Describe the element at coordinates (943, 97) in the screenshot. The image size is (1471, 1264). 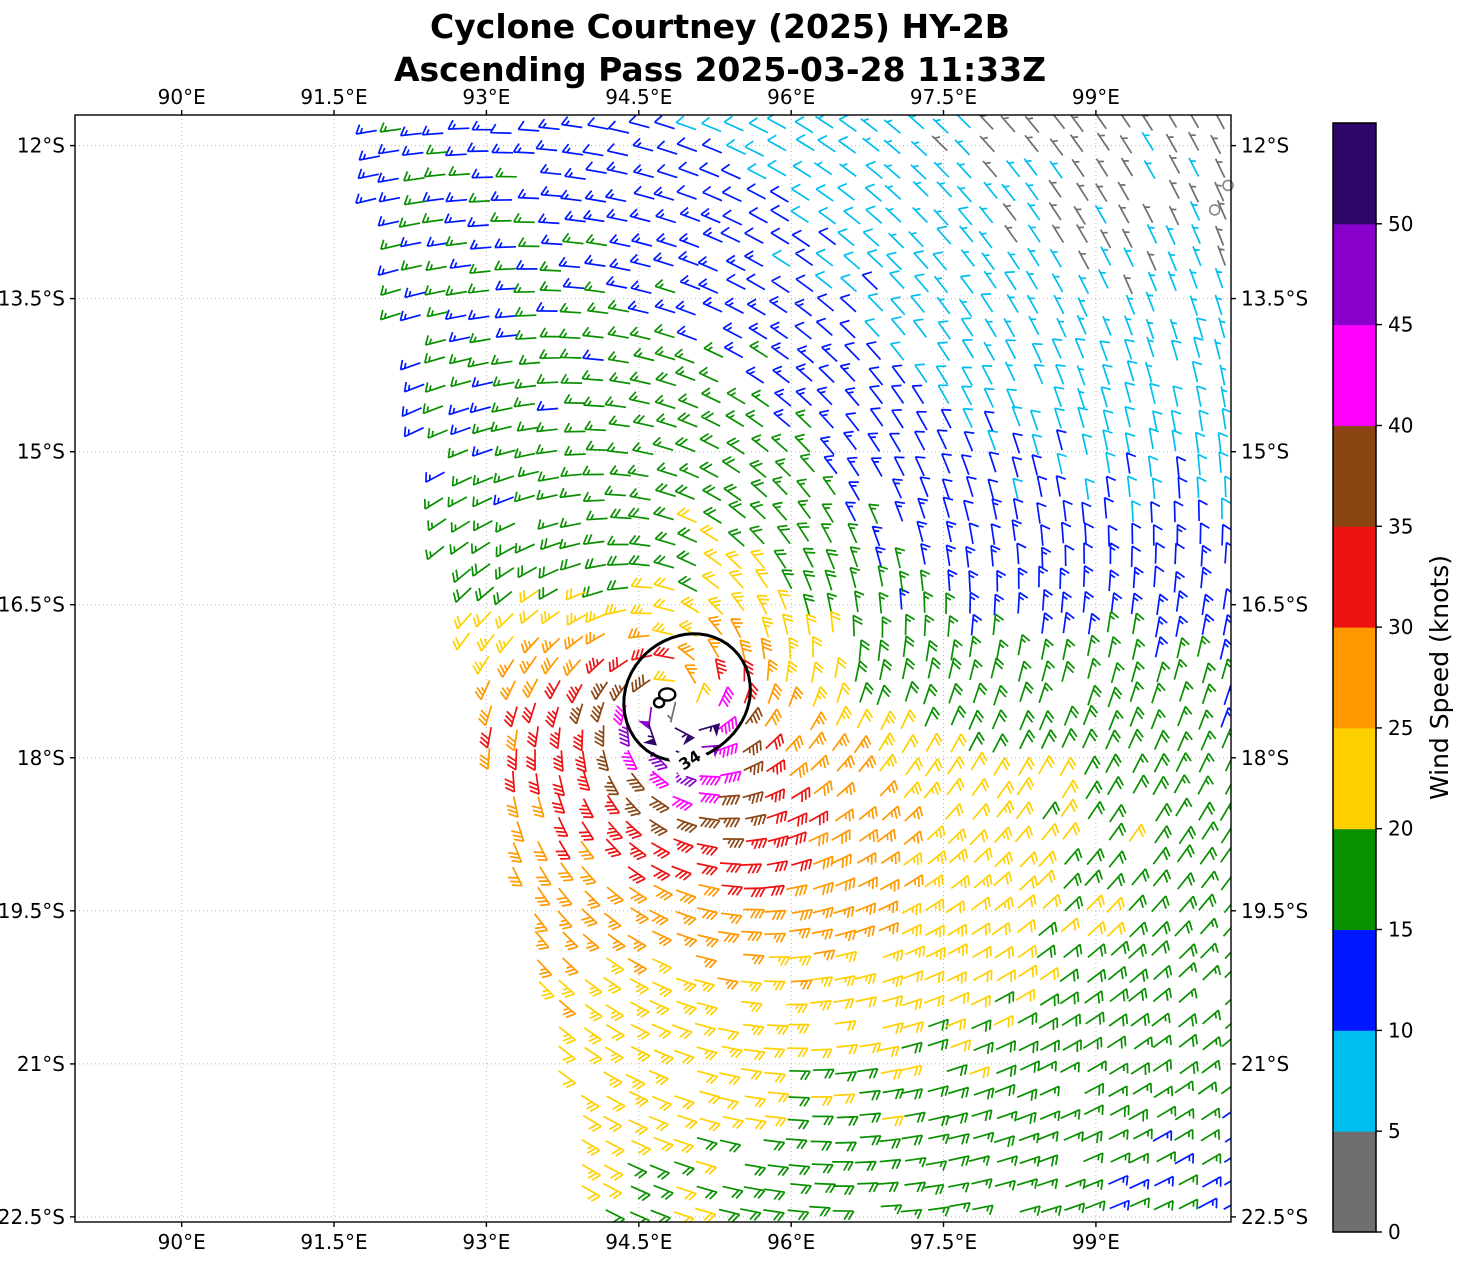
I see `x-tick-label-top: 97.5°E` at that location.